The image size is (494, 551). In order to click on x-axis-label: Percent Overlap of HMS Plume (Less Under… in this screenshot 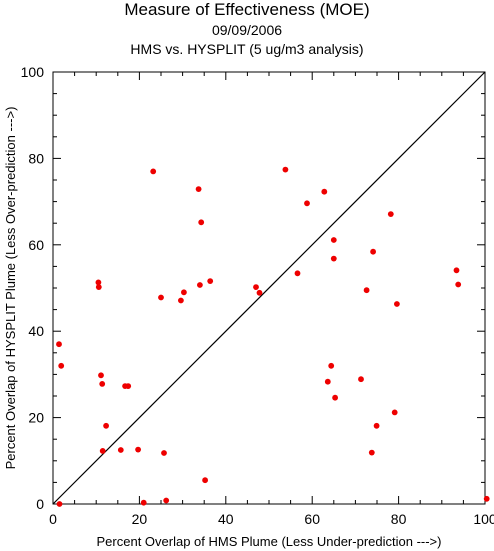, I will do `click(269, 541)`.